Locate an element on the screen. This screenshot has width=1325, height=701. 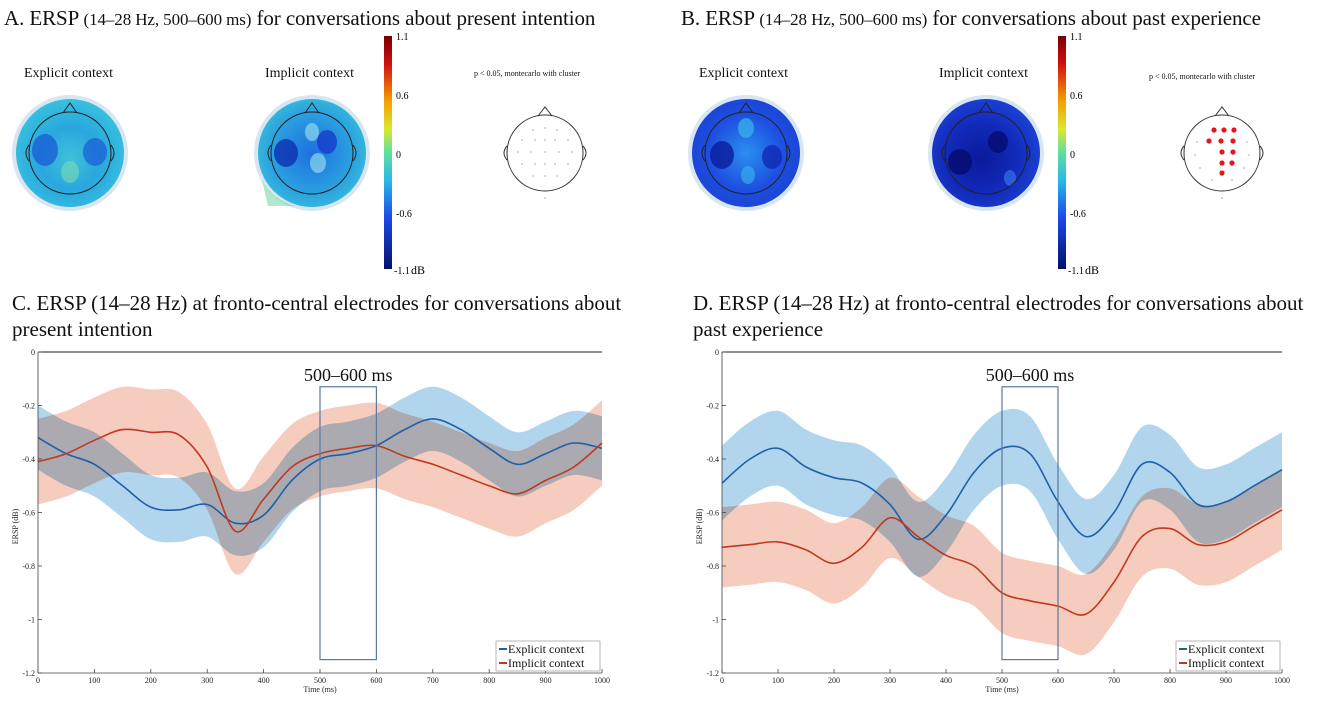
colorbar-b-tick: -1.1 is located at coordinates (1076, 271).